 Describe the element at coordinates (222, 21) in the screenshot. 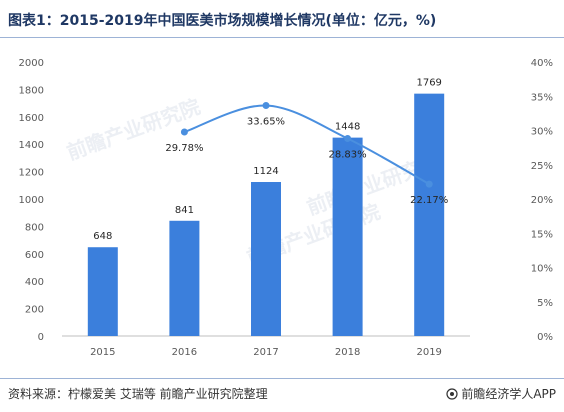

I see `chart-title: 图表1：2015-2019年中国医美市场规模增长情况(单位：亿元，%)` at that location.